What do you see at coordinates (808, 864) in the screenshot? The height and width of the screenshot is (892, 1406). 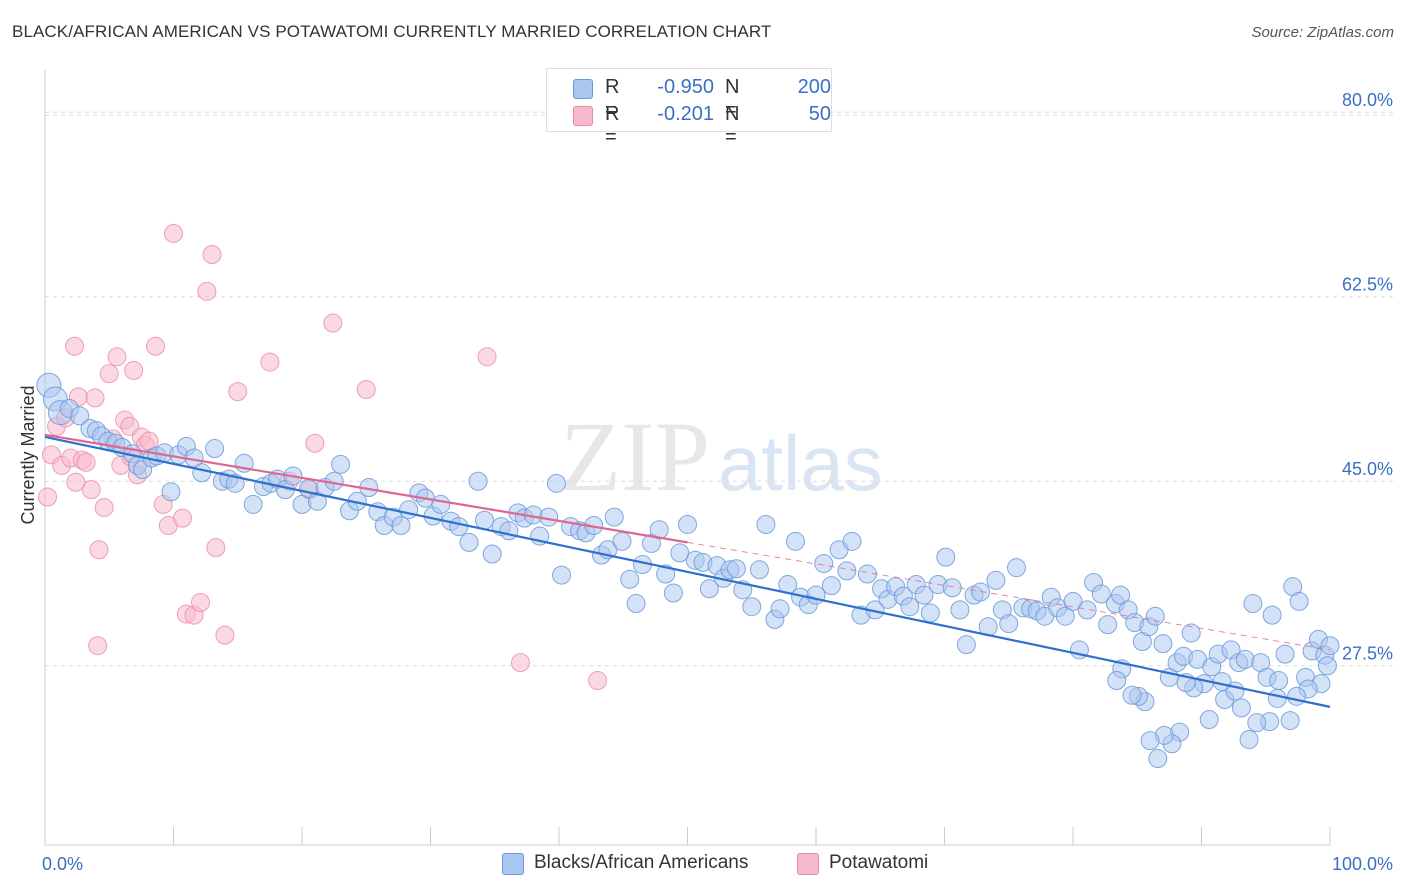 I see `bottom-legend-swatch-pink` at bounding box center [808, 864].